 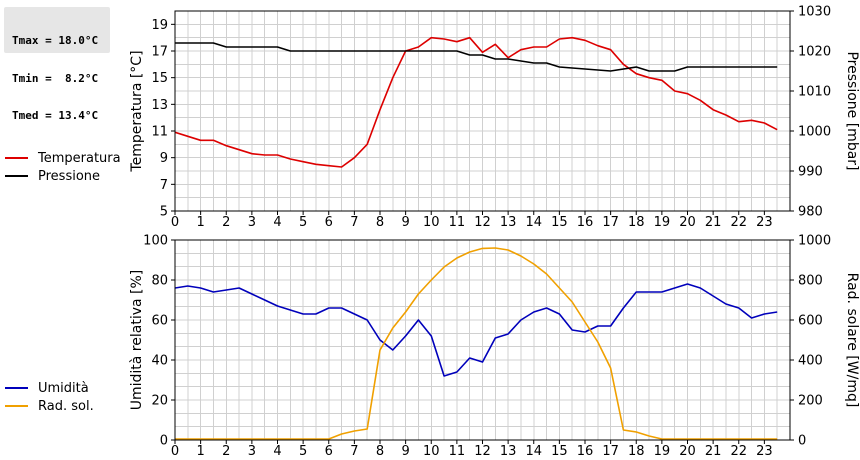 I want to click on chart2-yright-tick-label: 800, so click(x=810, y=281).